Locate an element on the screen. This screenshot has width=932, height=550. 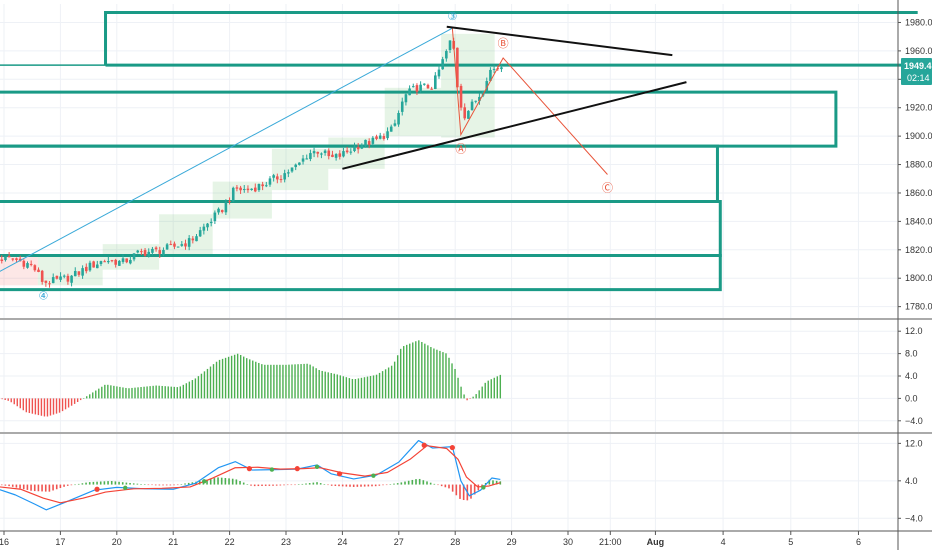
range-box is located at coordinates (300, 169).